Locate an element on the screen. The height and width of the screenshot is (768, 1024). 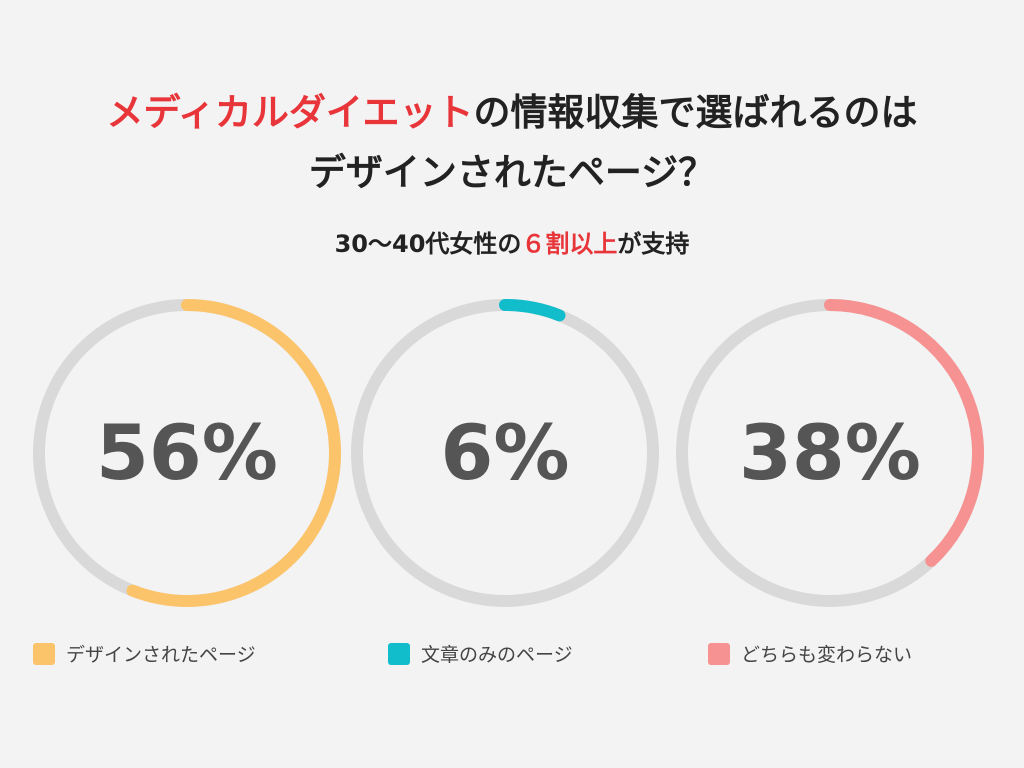
title-segment: の情報収集で選ばれるのは is located at coordinates (696, 112).